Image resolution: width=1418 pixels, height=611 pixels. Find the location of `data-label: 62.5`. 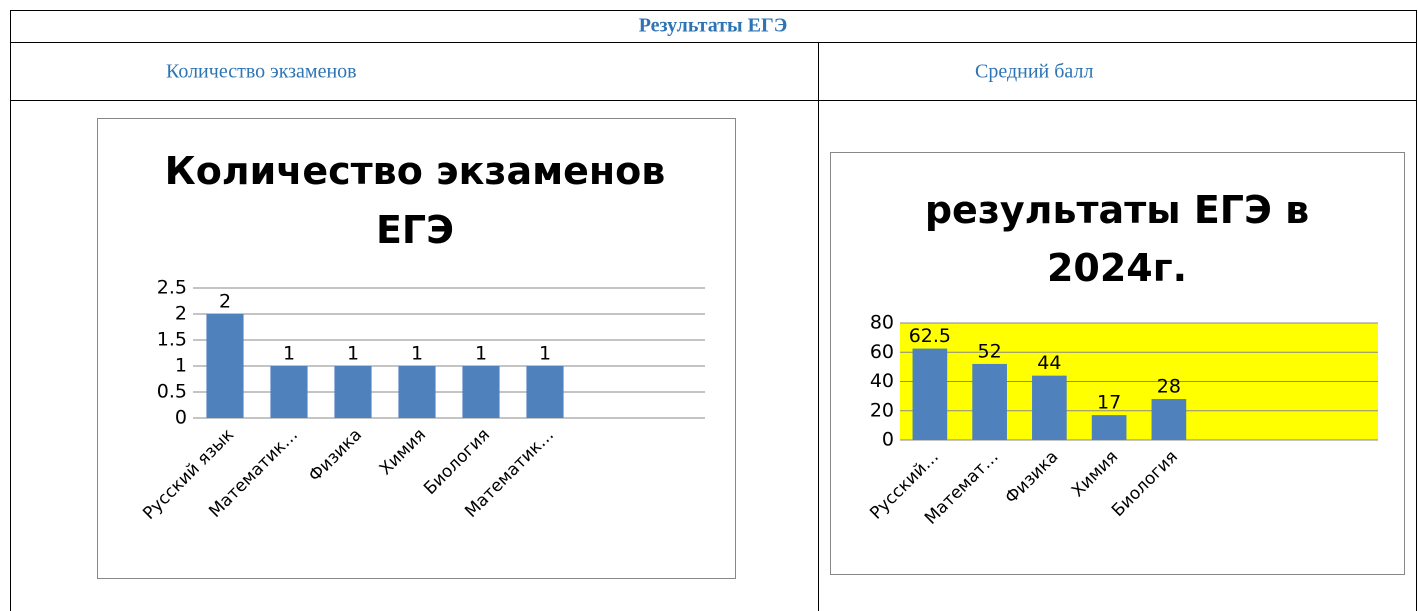

data-label: 62.5 is located at coordinates (930, 336).